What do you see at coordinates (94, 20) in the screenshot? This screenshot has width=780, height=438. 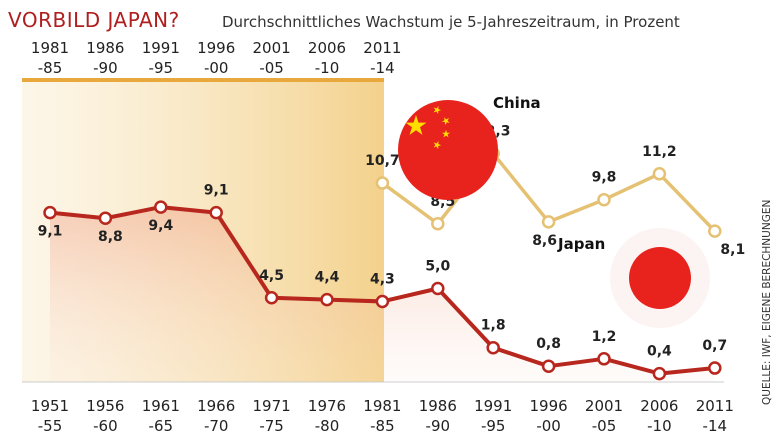 I see `chart-title: VORBILD JAPAN?` at bounding box center [94, 20].